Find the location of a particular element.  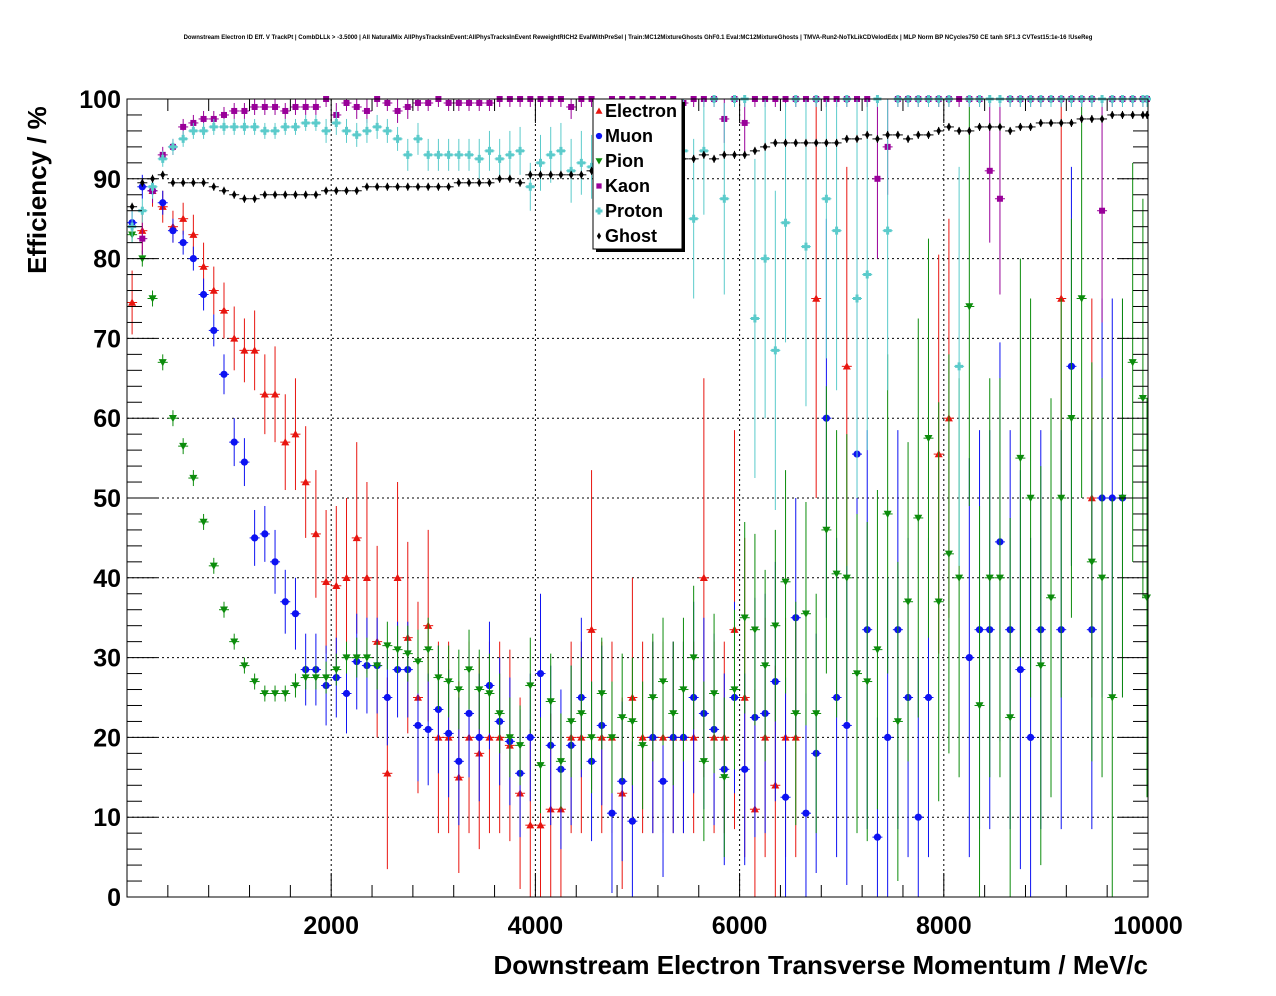

legend-marker-muon is located at coordinates (599, 136).